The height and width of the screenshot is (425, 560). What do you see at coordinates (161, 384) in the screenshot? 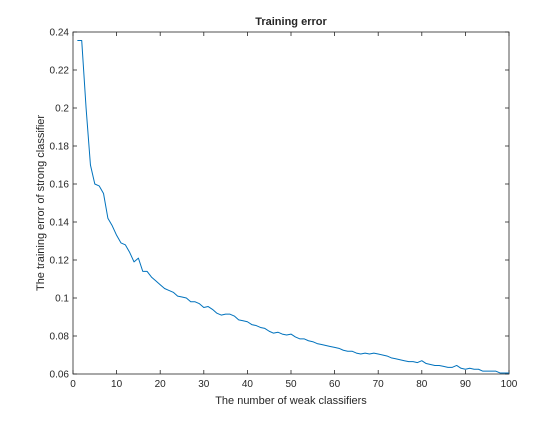
I see `x-tick-label: 20` at bounding box center [161, 384].